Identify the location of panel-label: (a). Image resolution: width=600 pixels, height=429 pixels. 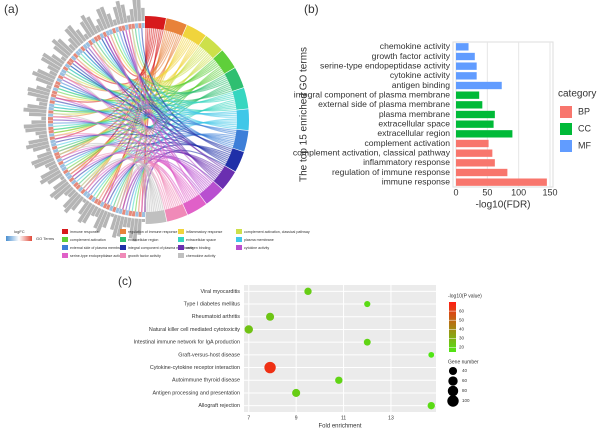
(11, 9).